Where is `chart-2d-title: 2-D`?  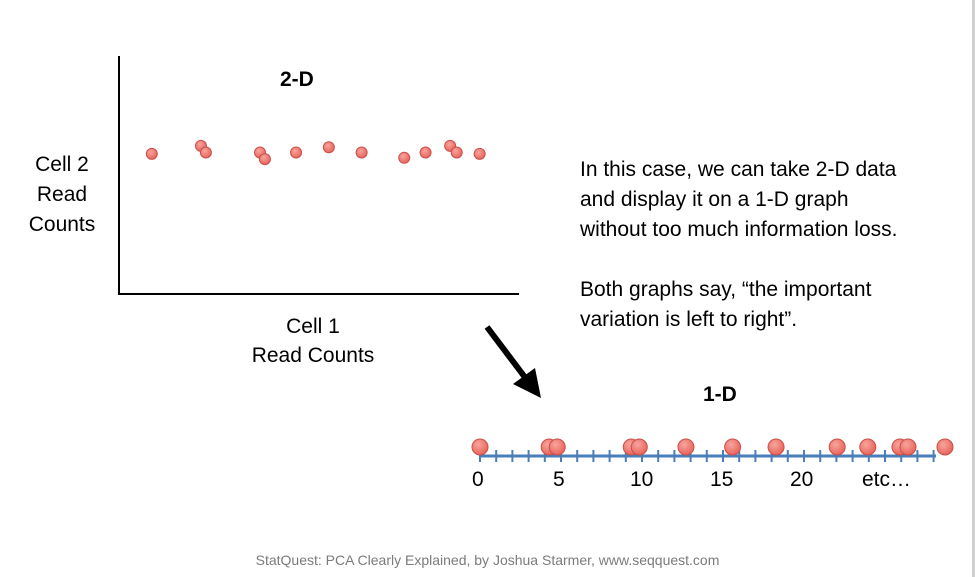
chart-2d-title: 2-D is located at coordinates (297, 79).